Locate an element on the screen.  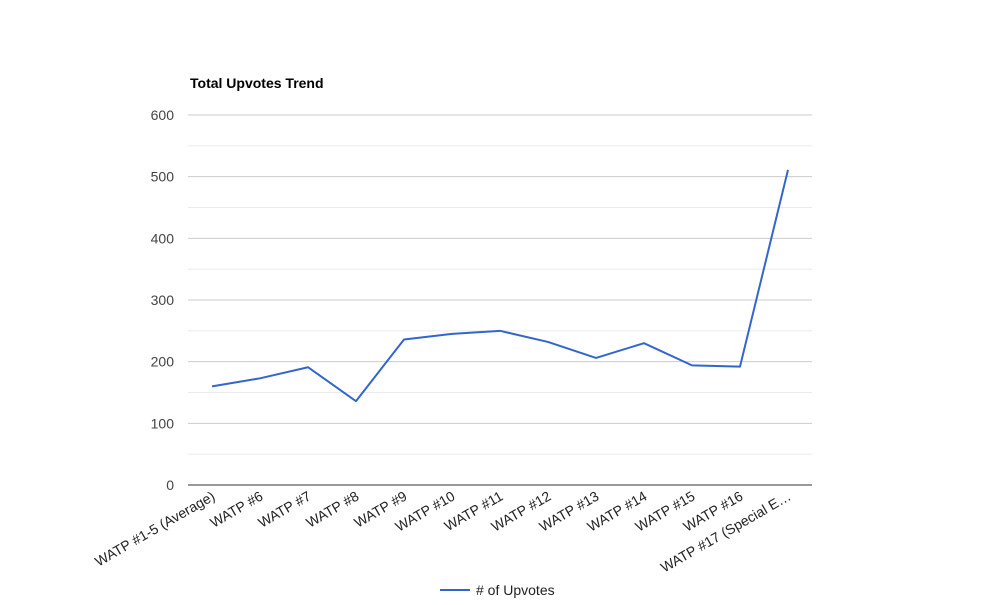
y-tick-label: 300 is located at coordinates (163, 300).